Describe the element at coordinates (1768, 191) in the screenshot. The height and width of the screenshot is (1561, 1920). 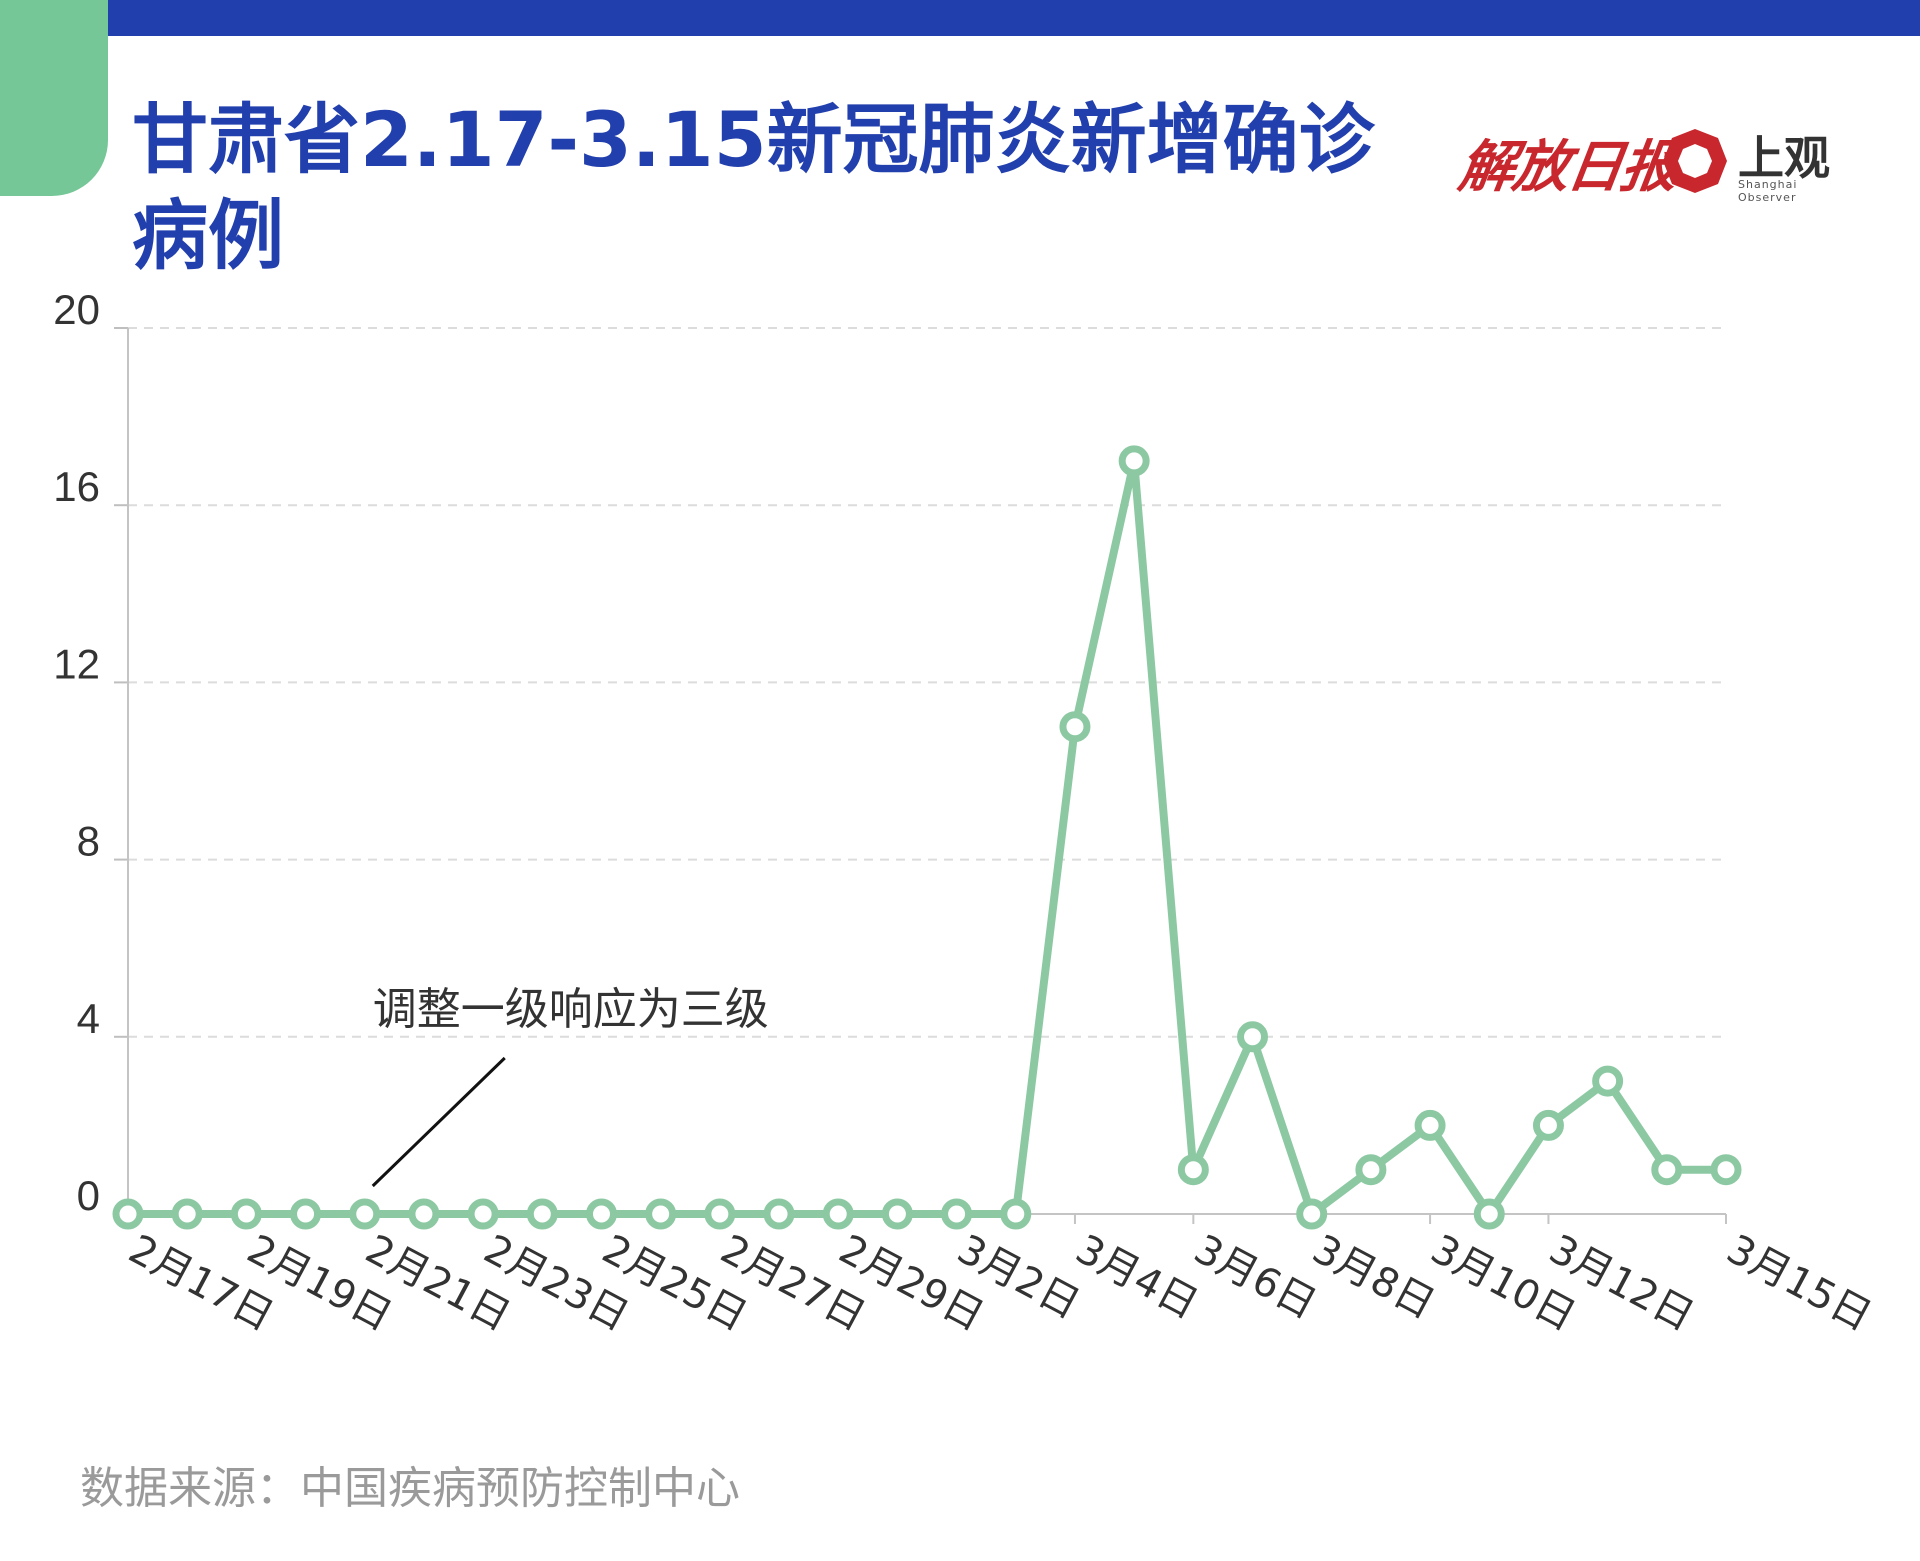
I see `shanghai-observer-logo-subtitle: Shanghai Observer` at that location.